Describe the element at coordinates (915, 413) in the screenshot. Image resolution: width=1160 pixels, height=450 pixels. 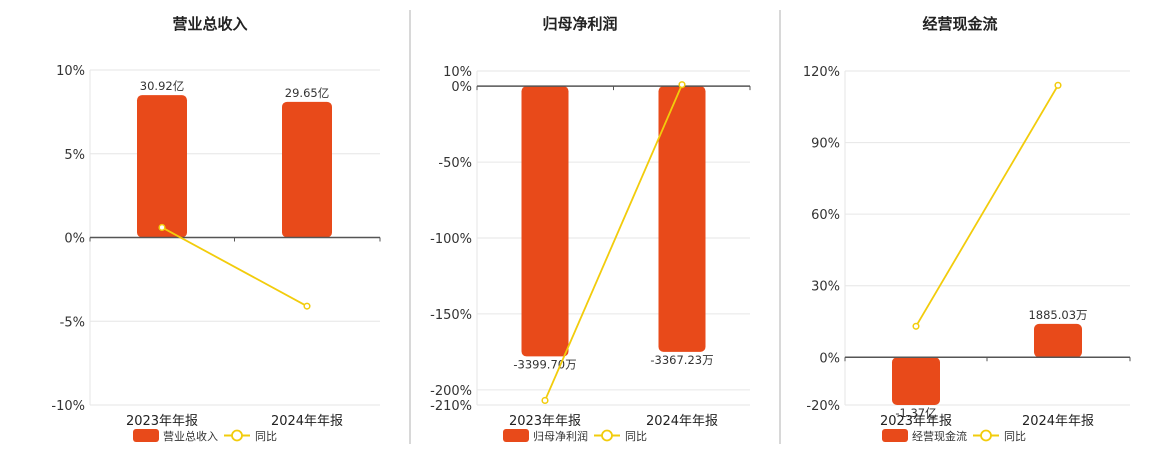
I see `bar-value-label: -1.37亿` at that location.